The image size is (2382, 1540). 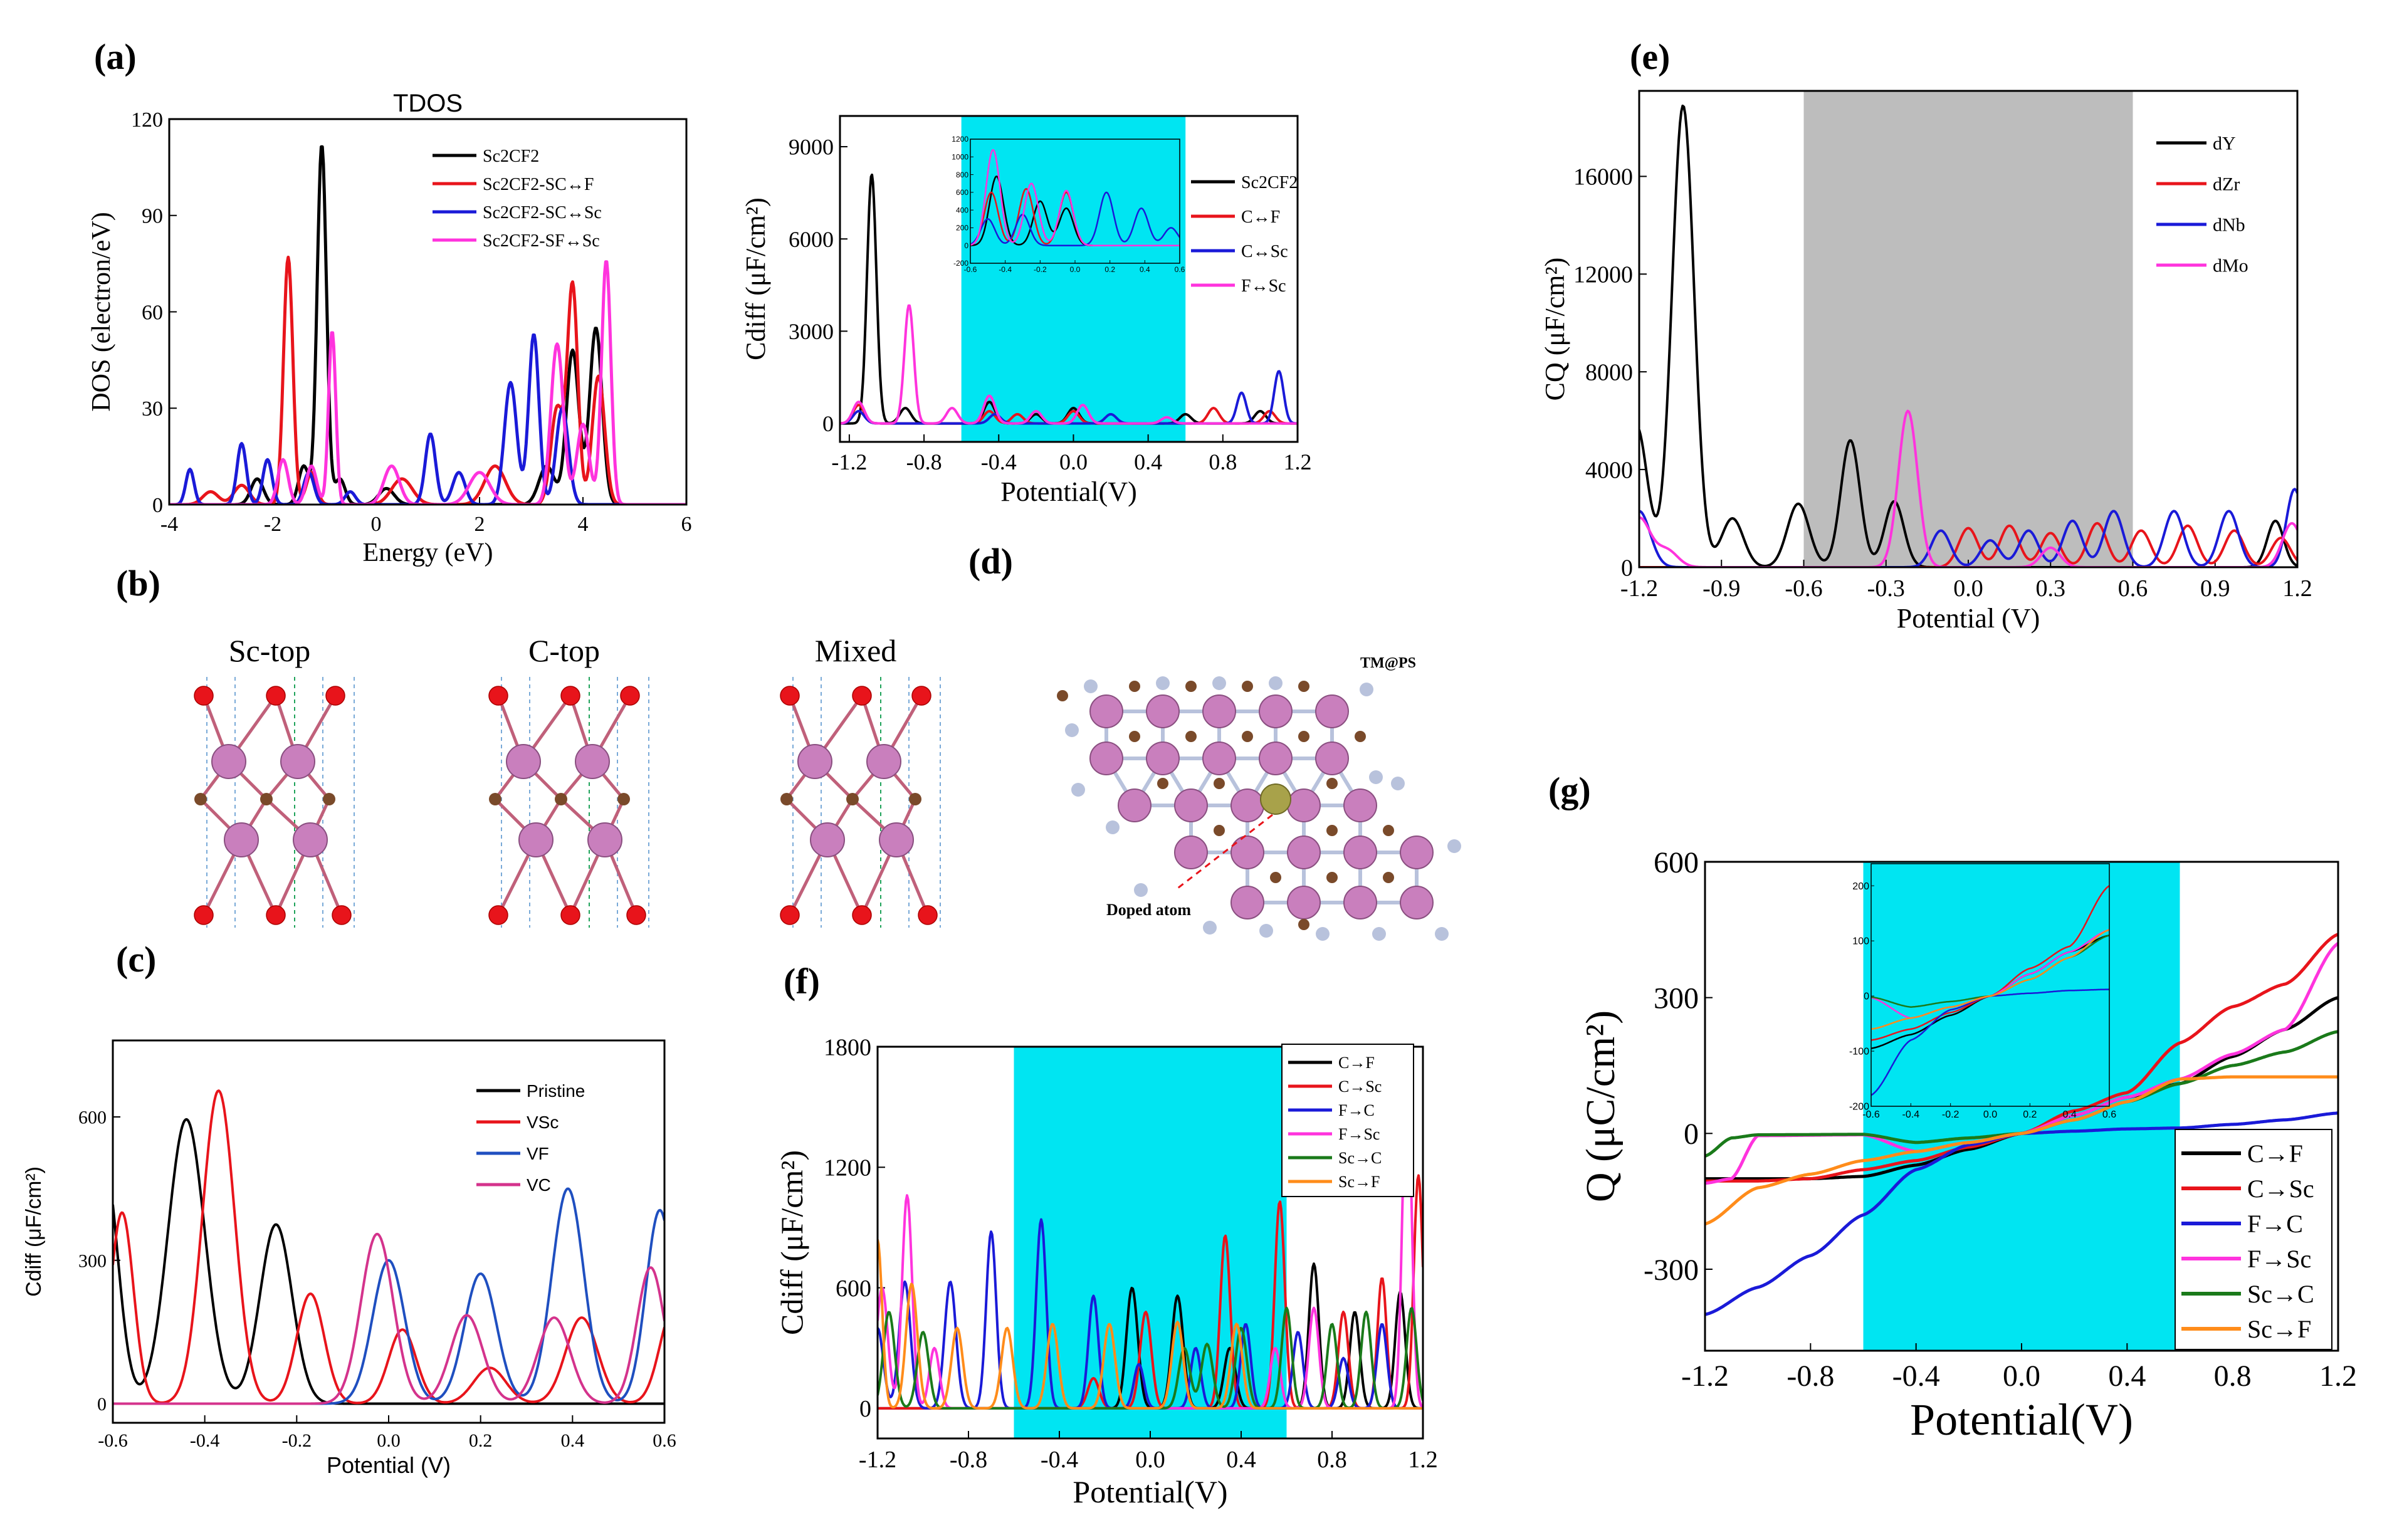 I want to click on chart-f-legend-box, so click(x=1347, y=1120).